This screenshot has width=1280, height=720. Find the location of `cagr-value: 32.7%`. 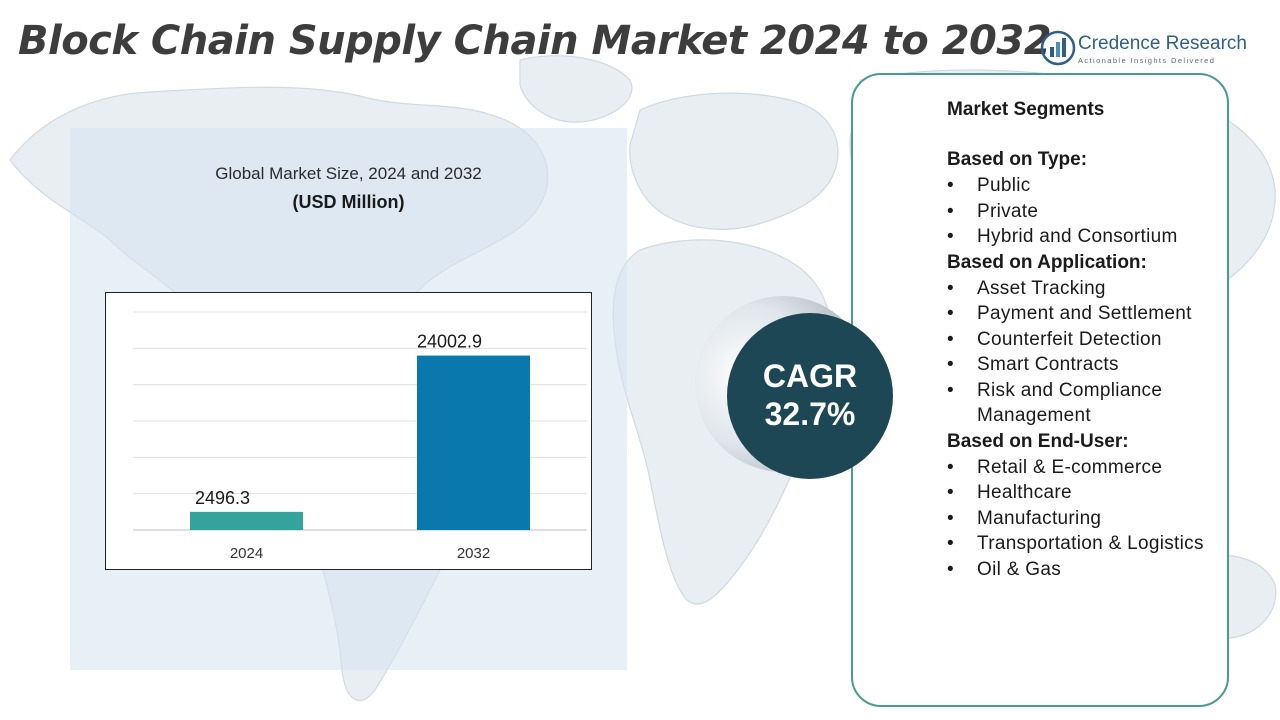

cagr-value: 32.7% is located at coordinates (810, 414).